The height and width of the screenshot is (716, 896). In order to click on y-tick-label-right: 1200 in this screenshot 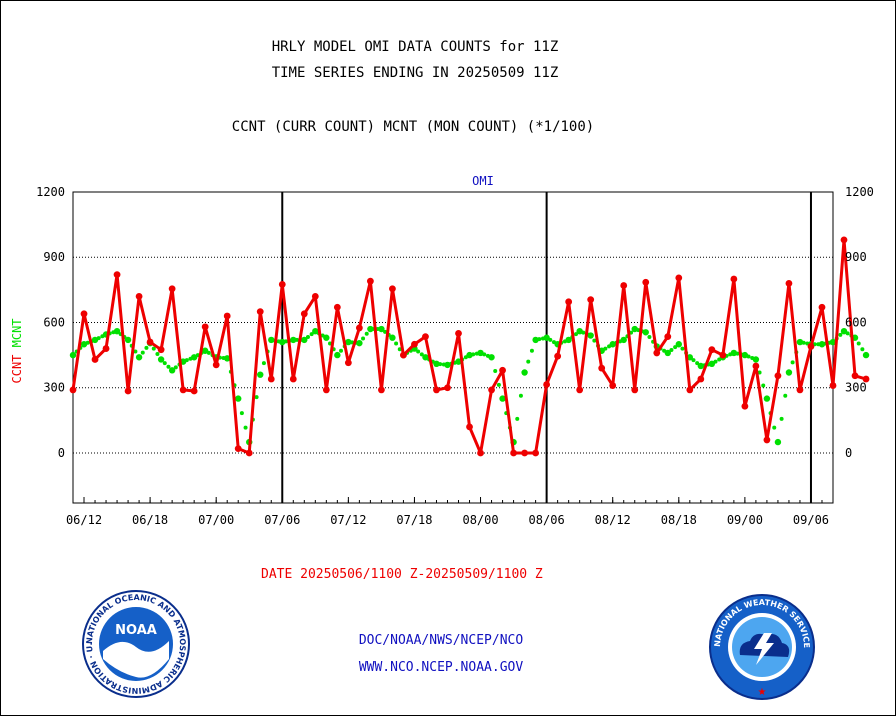, I will do `click(859, 192)`.